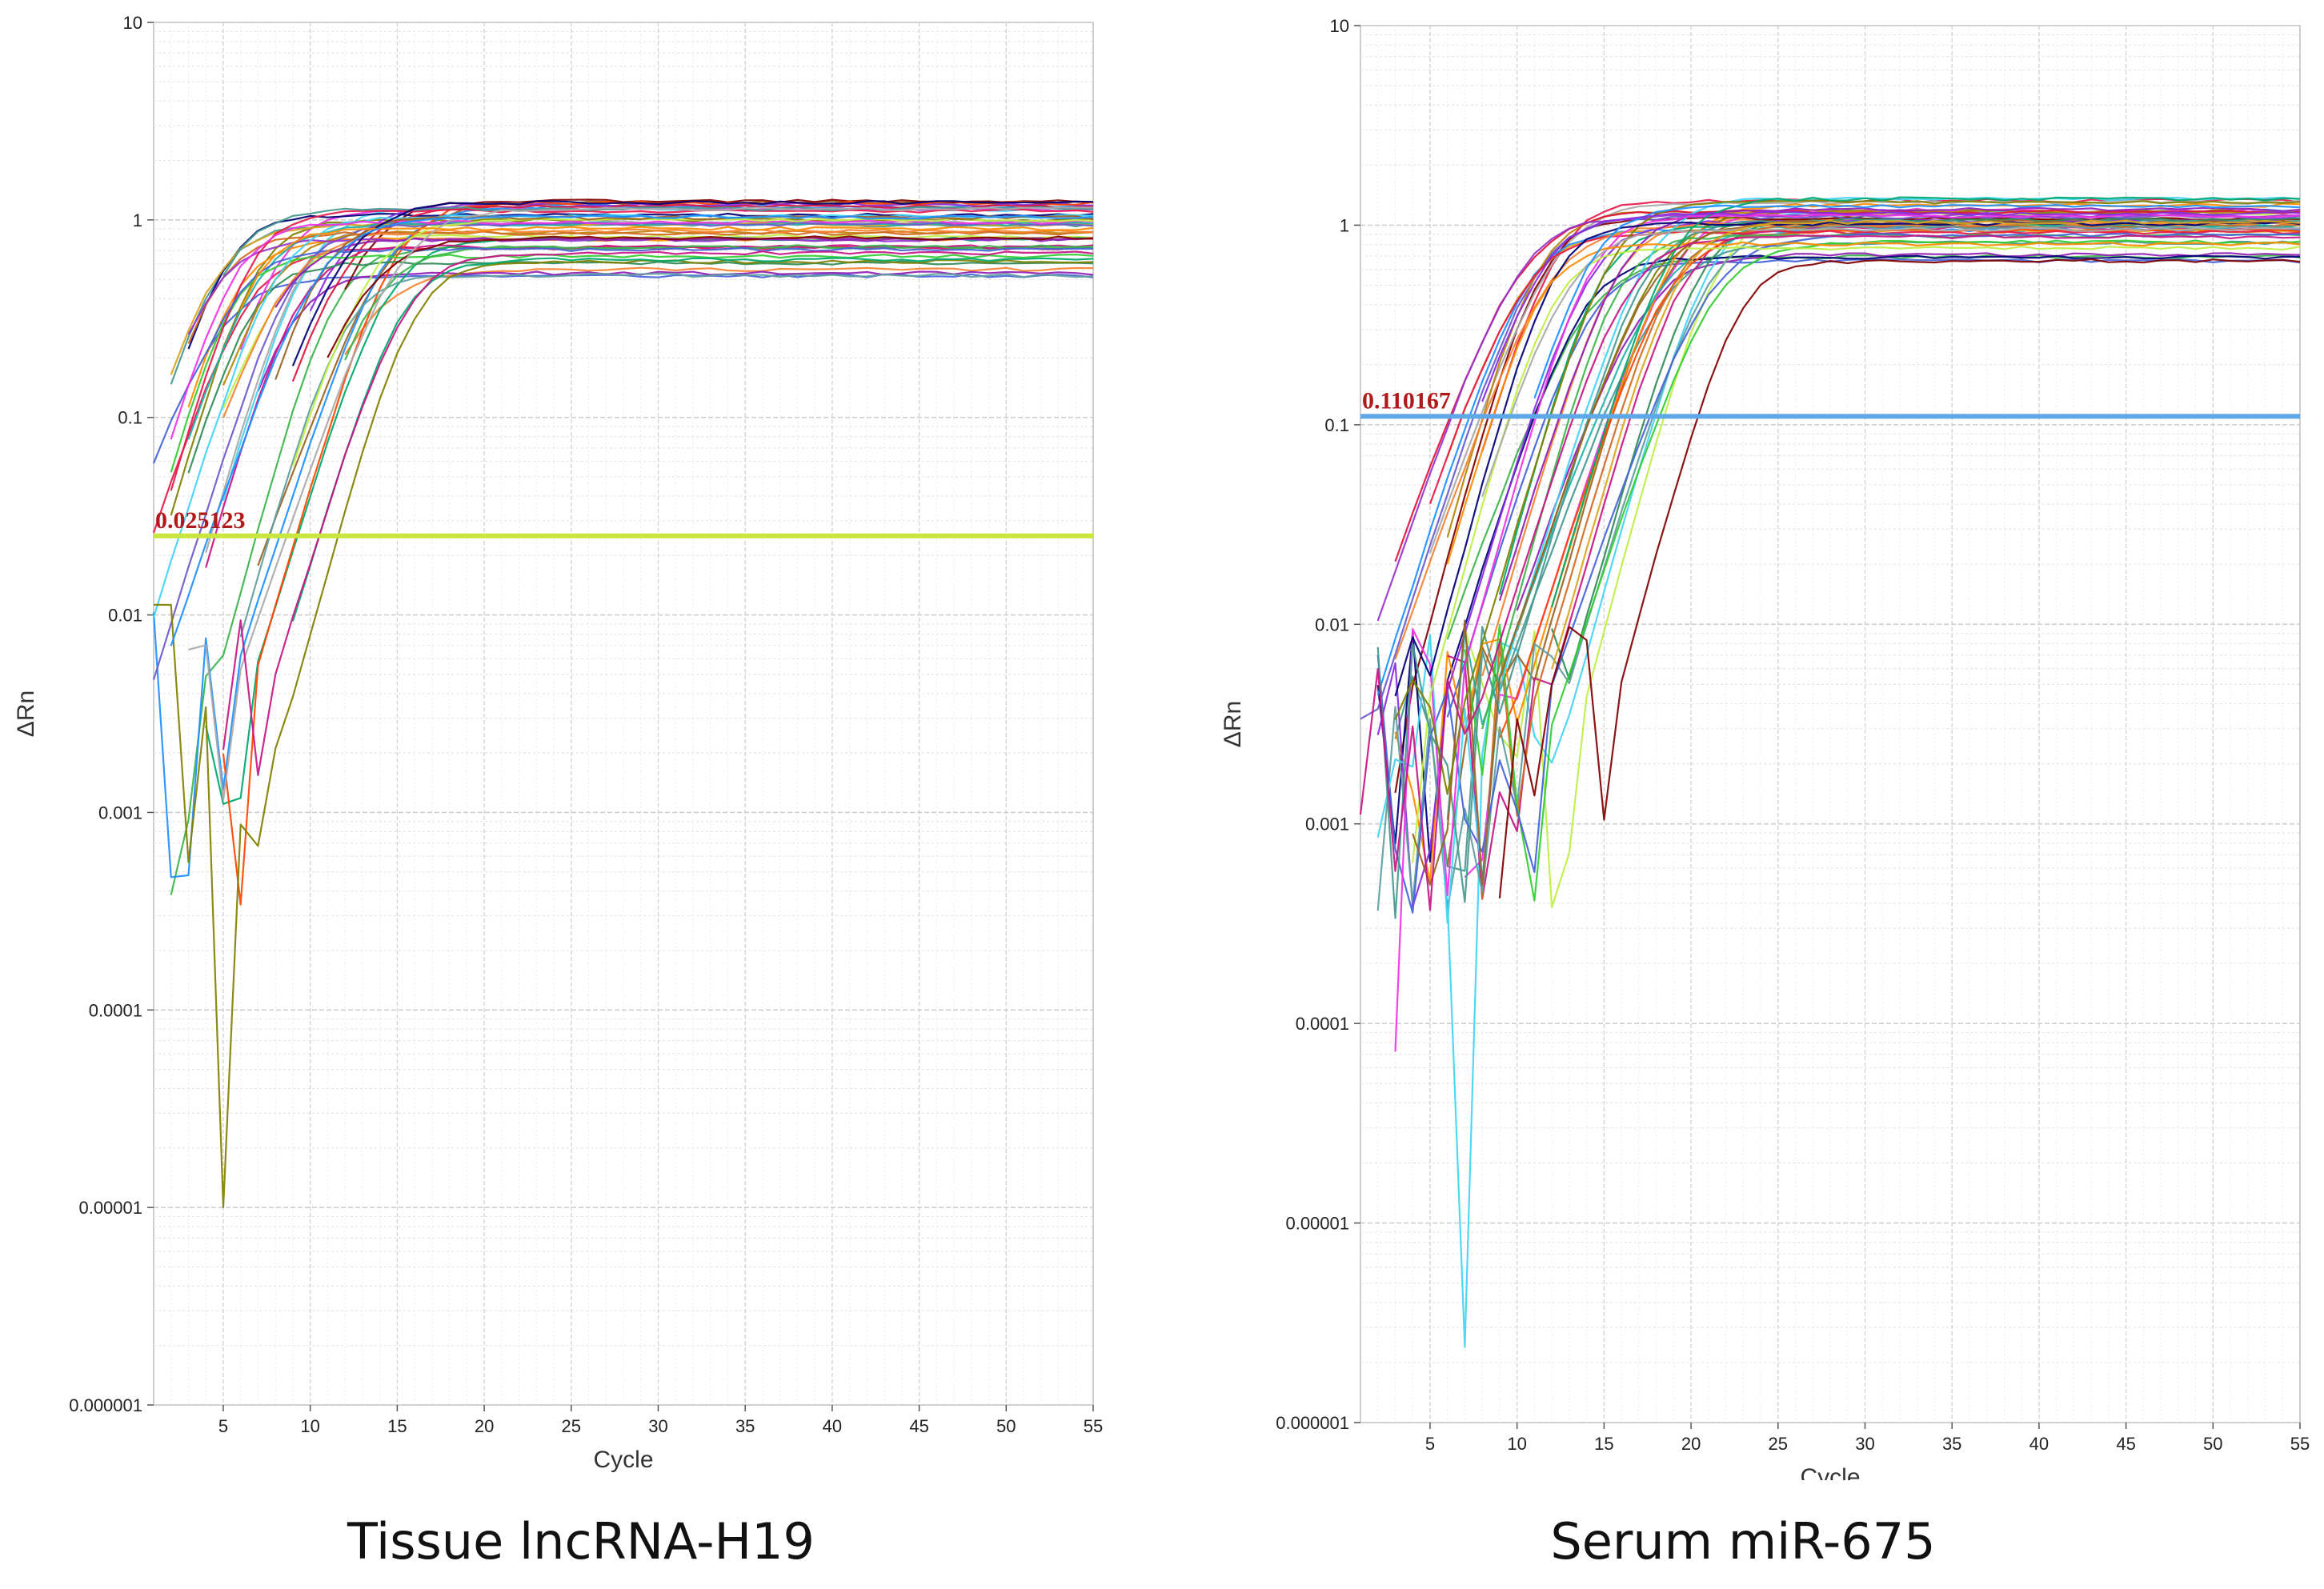 Image resolution: width=2324 pixels, height=1589 pixels. I want to click on chart-caption: Tissue lncRNA-H19, so click(581, 1541).